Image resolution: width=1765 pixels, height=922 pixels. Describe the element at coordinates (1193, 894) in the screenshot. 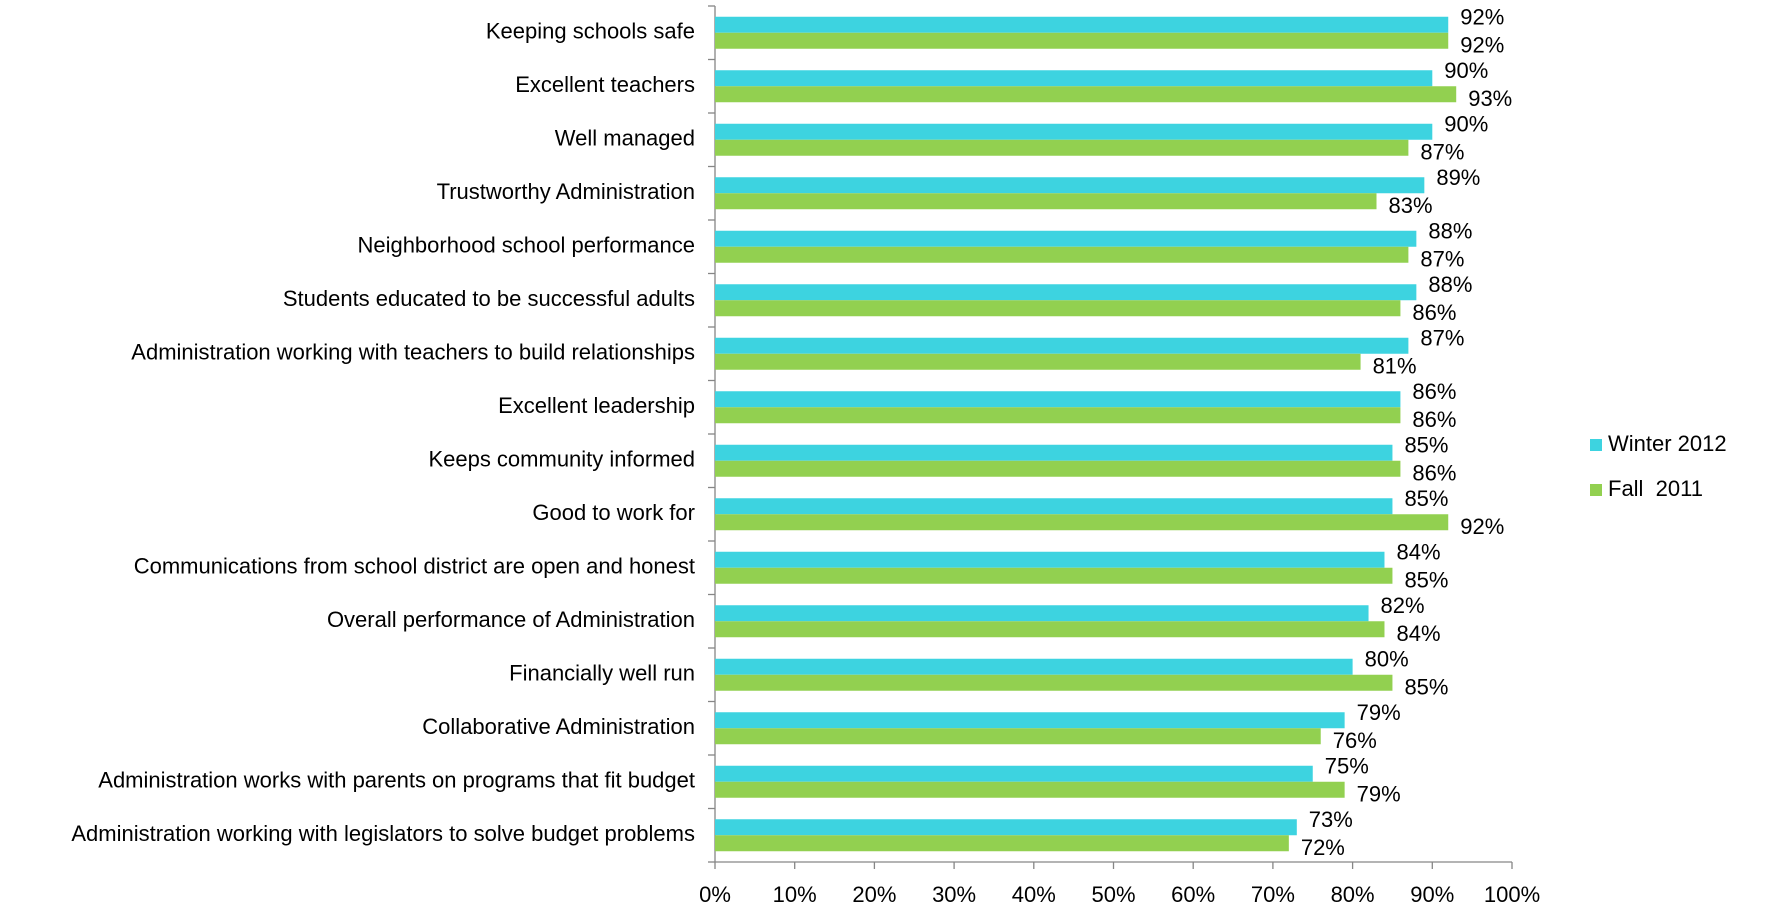

I see `x-tick-label: 60%` at that location.